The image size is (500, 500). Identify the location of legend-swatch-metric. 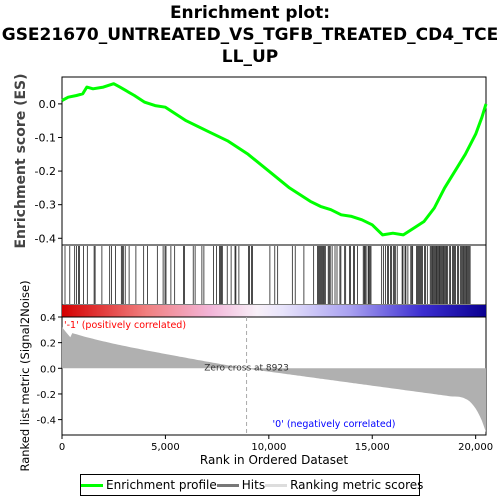
(276, 485).